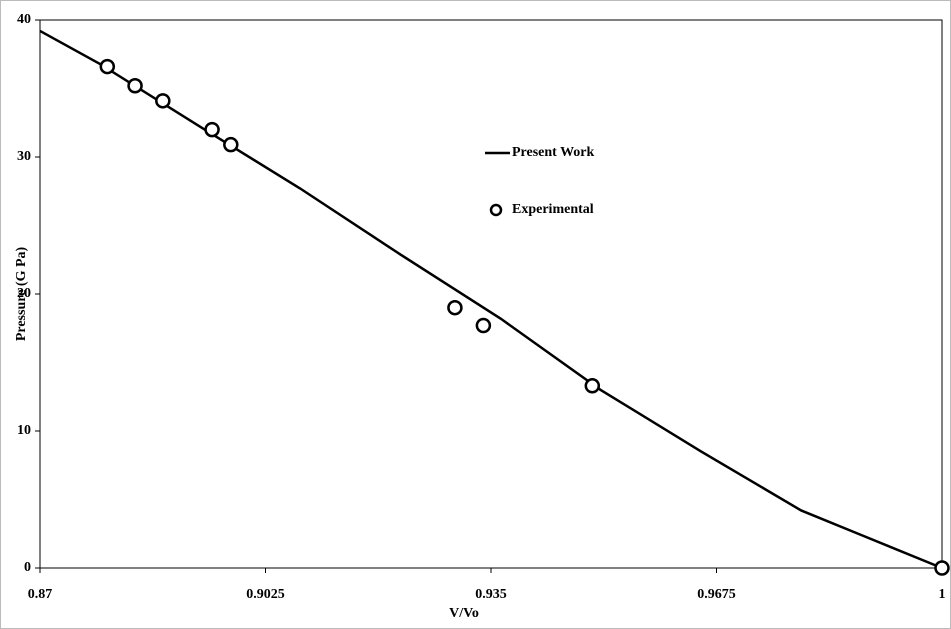 This screenshot has height=629, width=951. What do you see at coordinates (27, 567) in the screenshot?
I see `y-tick-label: 0` at bounding box center [27, 567].